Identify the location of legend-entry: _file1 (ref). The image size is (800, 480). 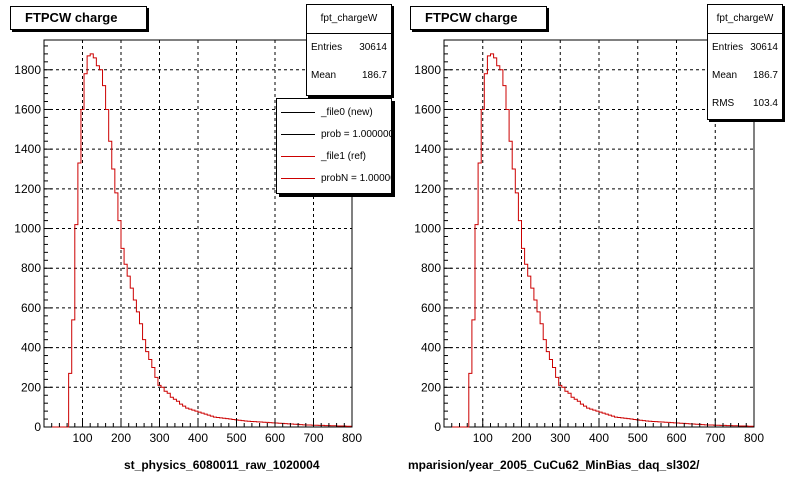
(334, 156).